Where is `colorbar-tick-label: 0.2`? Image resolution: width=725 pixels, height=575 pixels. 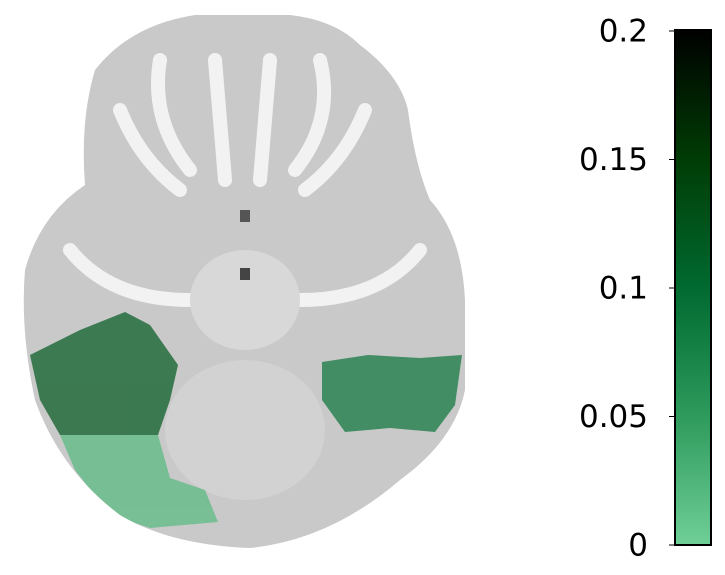
colorbar-tick-label: 0.2 is located at coordinates (623, 32).